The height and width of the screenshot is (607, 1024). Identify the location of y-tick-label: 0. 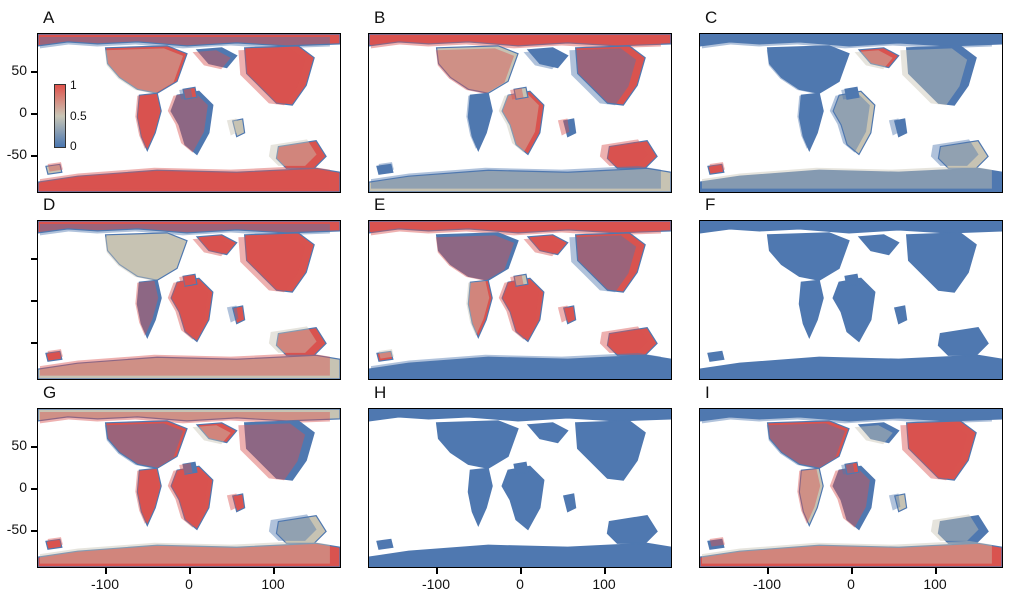
(23, 112).